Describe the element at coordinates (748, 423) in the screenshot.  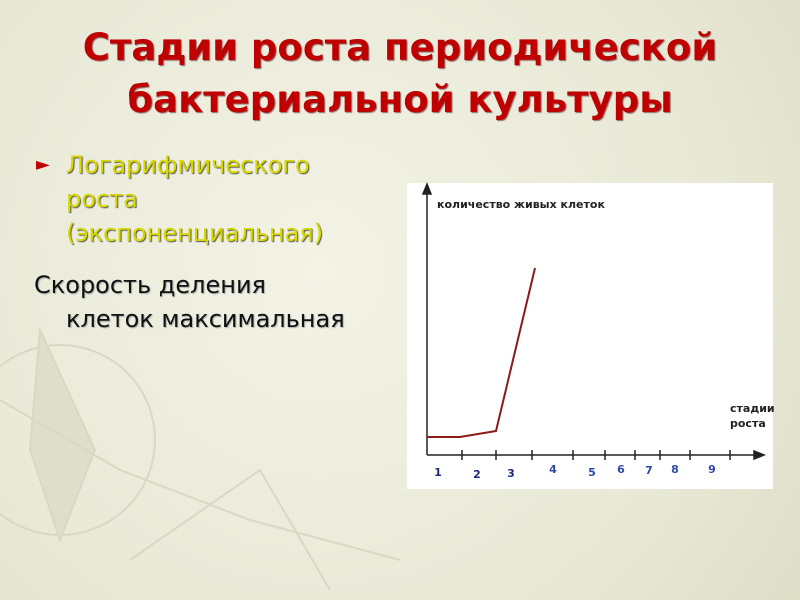
I see `x-axis-label: роста` at that location.